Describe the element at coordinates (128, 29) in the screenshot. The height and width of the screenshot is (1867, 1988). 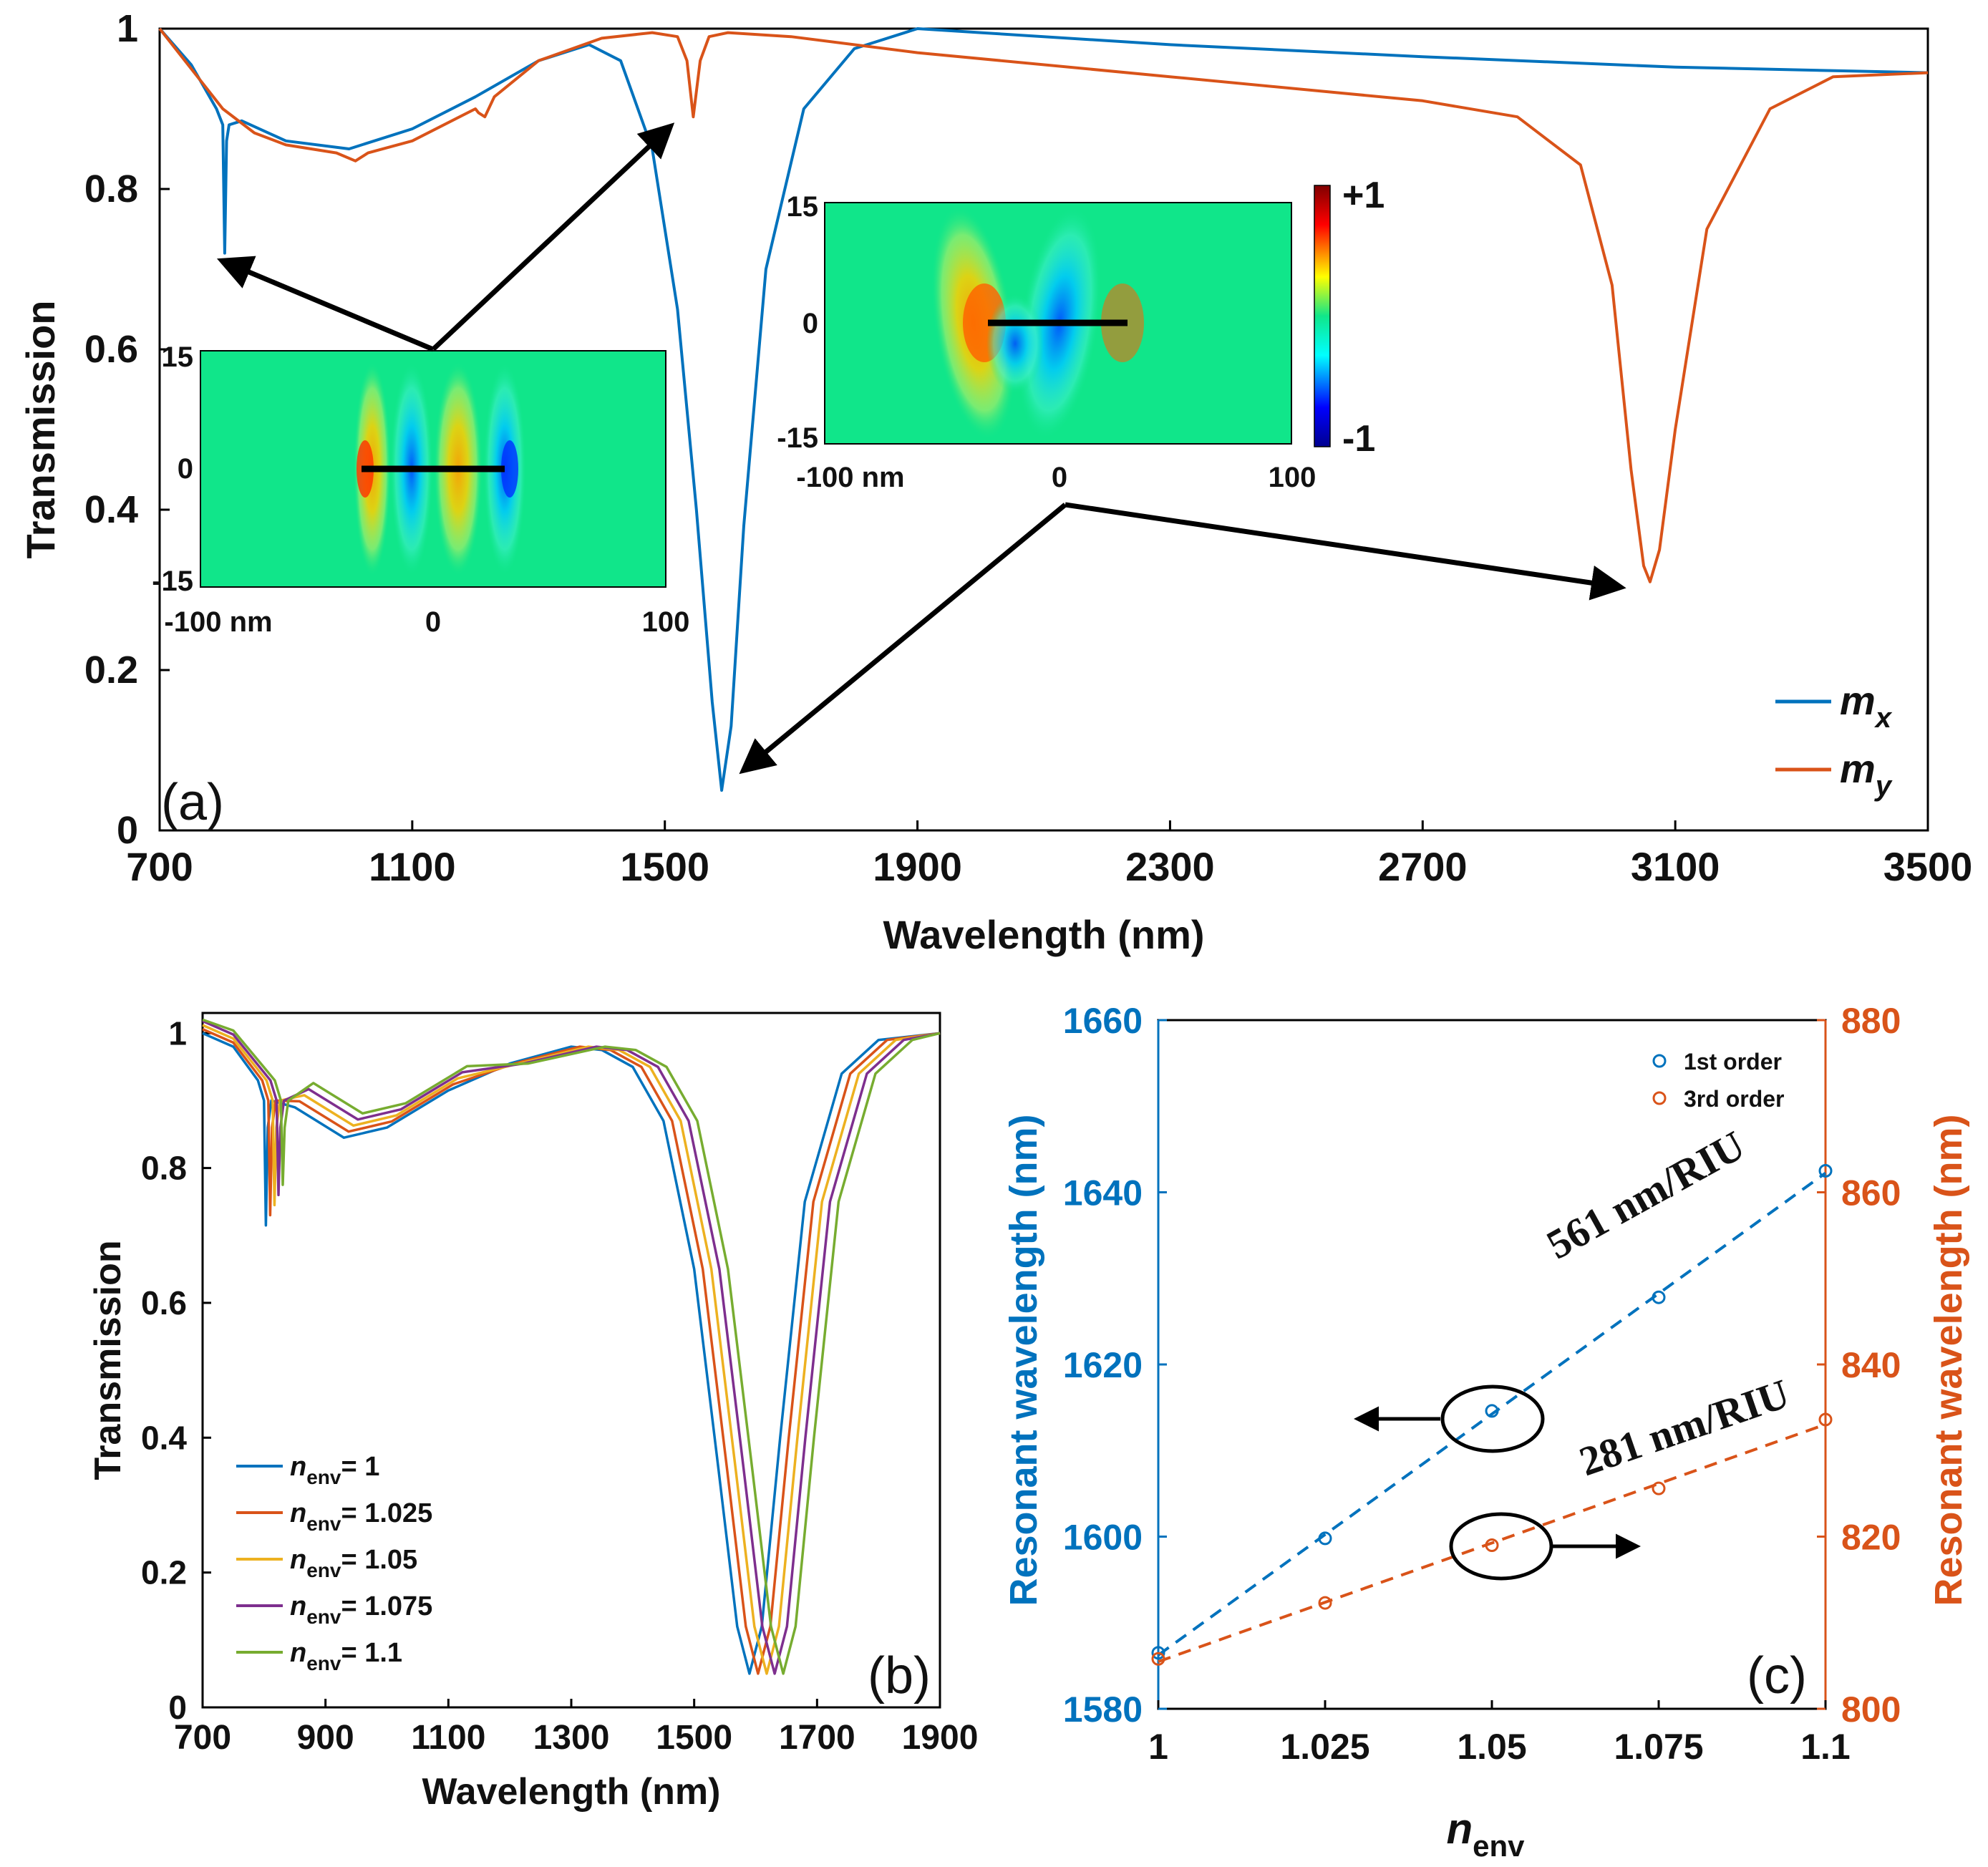
I see `y-tick-label-a: 1` at that location.